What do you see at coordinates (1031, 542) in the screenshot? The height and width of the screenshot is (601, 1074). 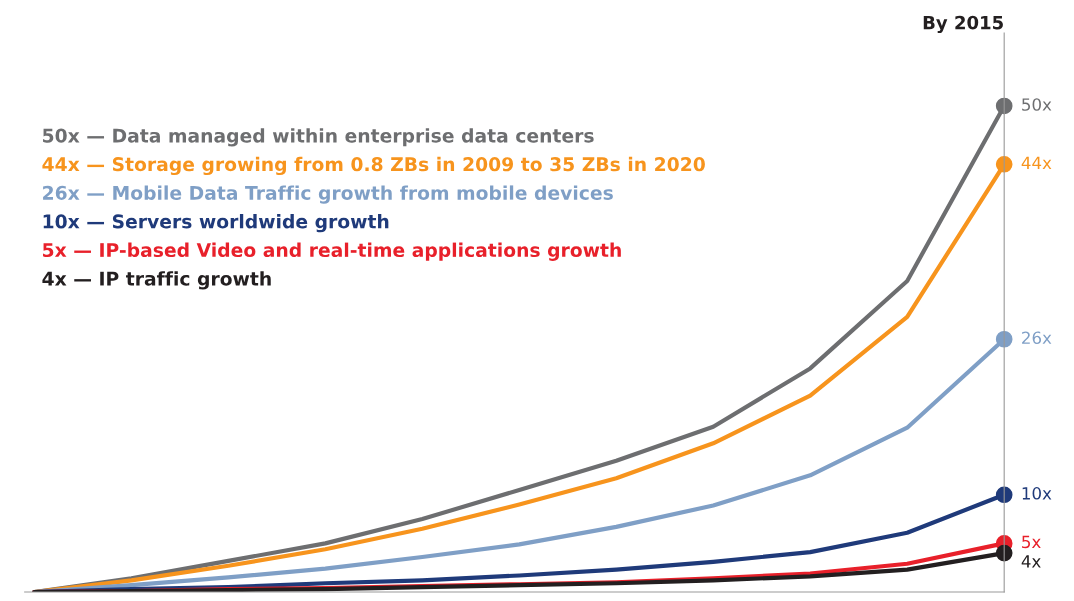 I see `data-label: 5x` at bounding box center [1031, 542].